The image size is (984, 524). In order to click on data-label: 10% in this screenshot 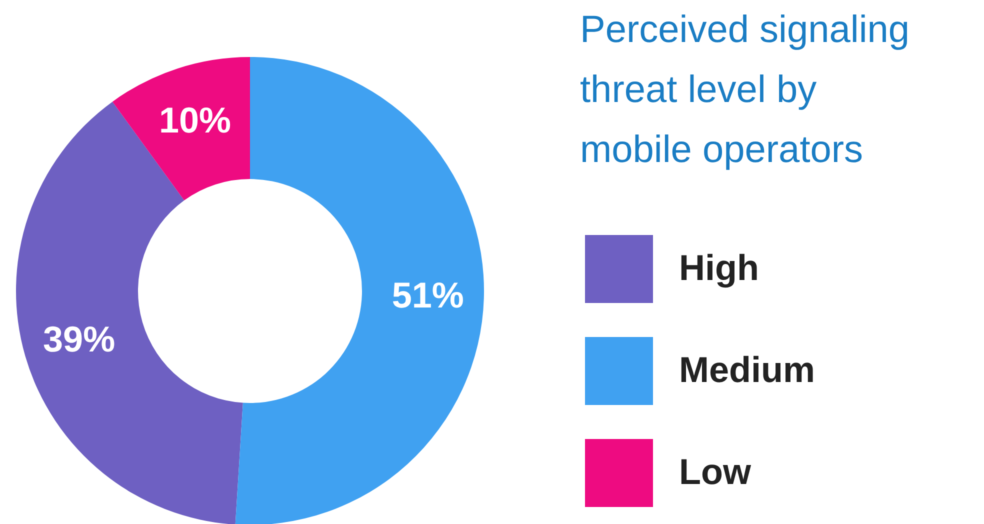, I will do `click(195, 120)`.